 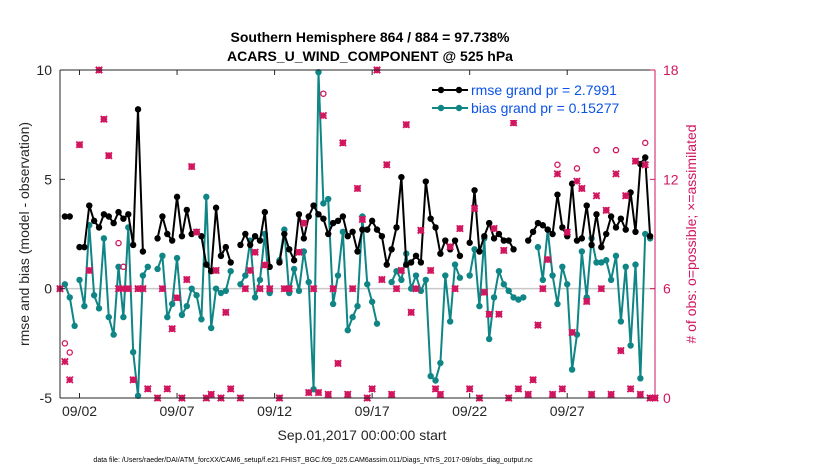 What do you see at coordinates (671, 179) in the screenshot?
I see `y-right-tick-label: 12` at bounding box center [671, 179].